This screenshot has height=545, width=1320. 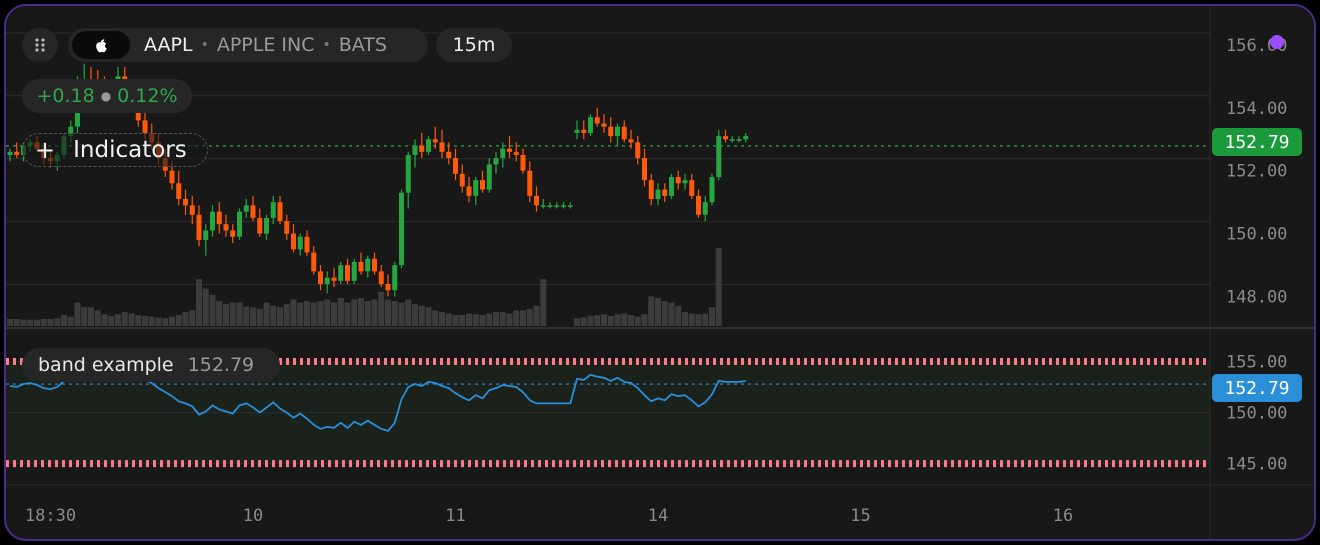 What do you see at coordinates (658, 516) in the screenshot?
I see `time-tick-label: 14` at bounding box center [658, 516].